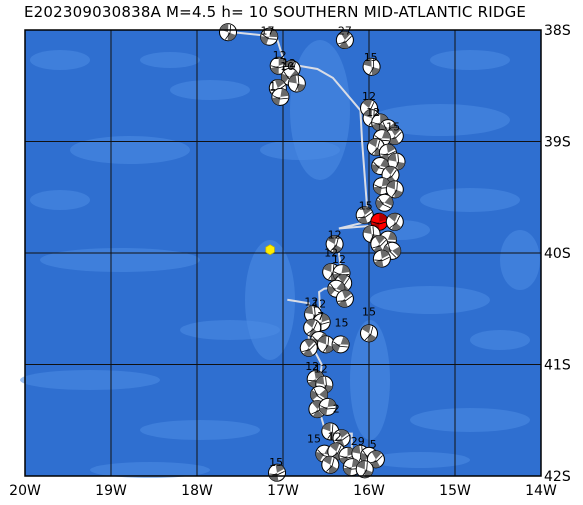  Describe the element at coordinates (111, 491) in the screenshot. I see `longitude-tick-label: 19W` at that location.